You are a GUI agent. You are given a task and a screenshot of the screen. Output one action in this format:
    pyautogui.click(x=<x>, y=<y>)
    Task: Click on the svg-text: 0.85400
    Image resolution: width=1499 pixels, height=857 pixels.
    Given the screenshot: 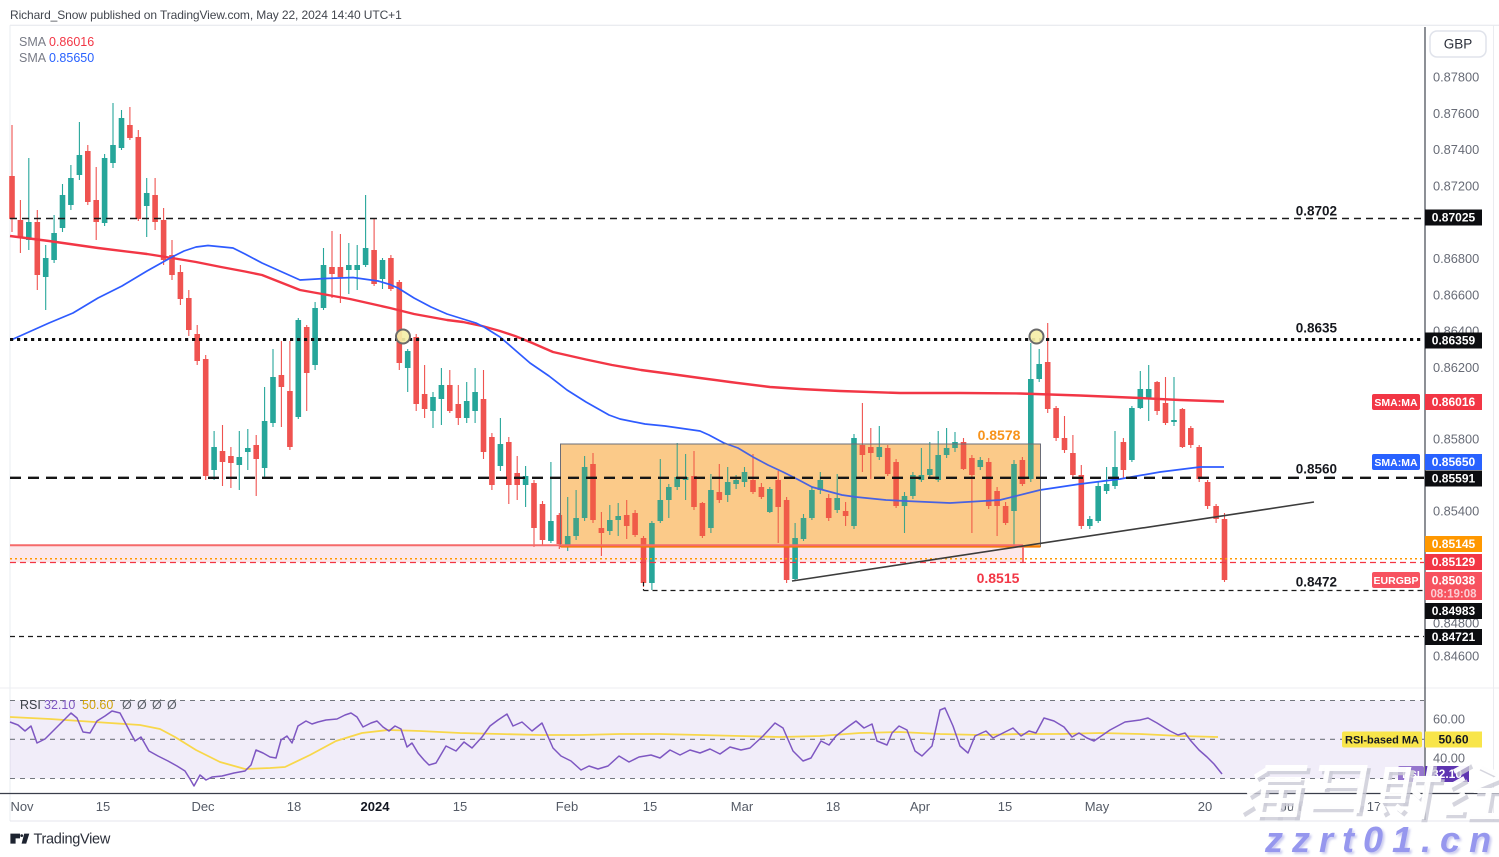 What is the action you would take?
    pyautogui.click(x=1456, y=511)
    